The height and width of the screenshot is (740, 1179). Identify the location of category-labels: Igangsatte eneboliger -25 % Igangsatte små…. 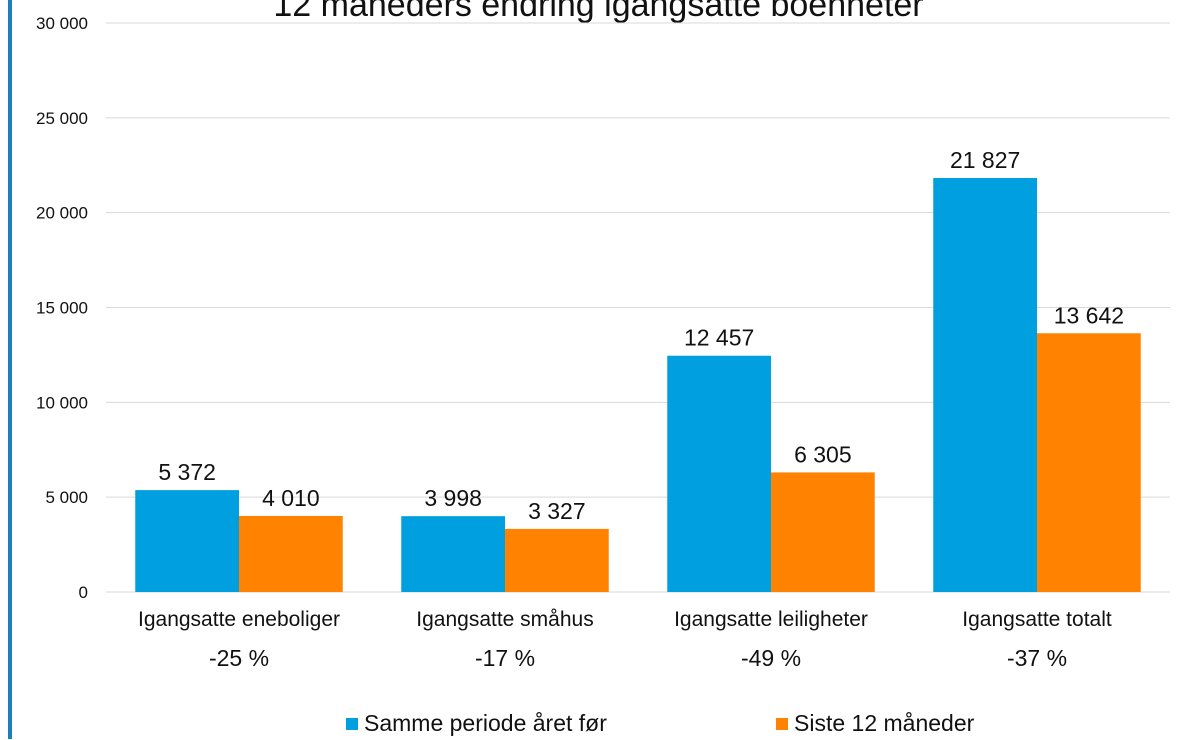
(625, 639).